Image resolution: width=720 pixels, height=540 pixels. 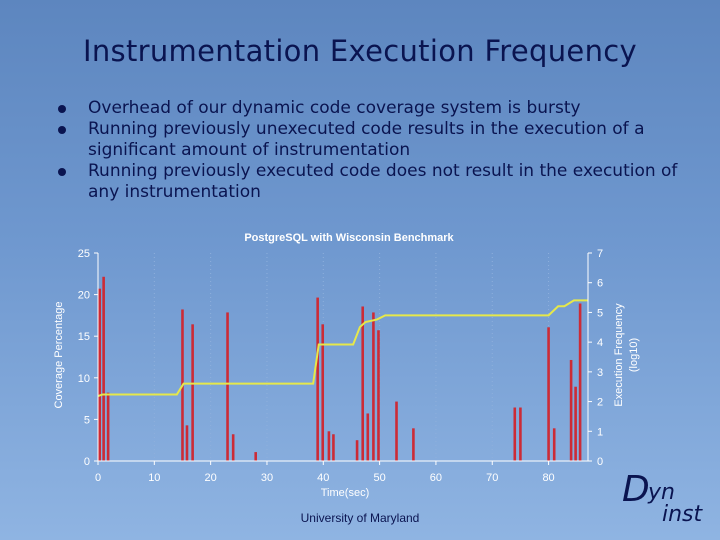 I want to click on x-tick-label: 20, so click(x=211, y=478).